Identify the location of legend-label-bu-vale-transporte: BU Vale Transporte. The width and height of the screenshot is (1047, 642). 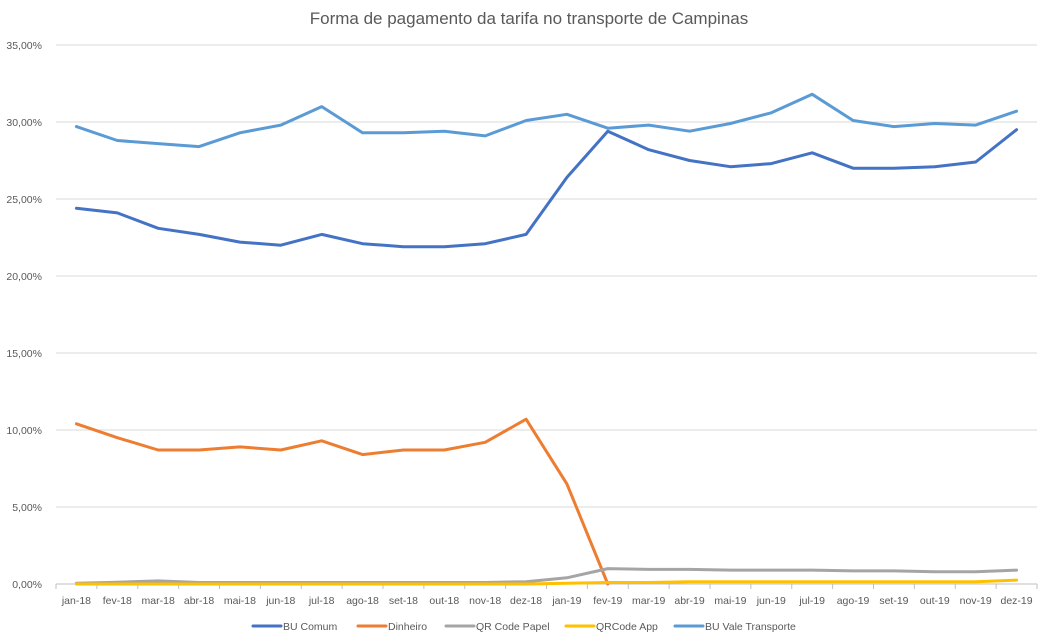
(750, 627).